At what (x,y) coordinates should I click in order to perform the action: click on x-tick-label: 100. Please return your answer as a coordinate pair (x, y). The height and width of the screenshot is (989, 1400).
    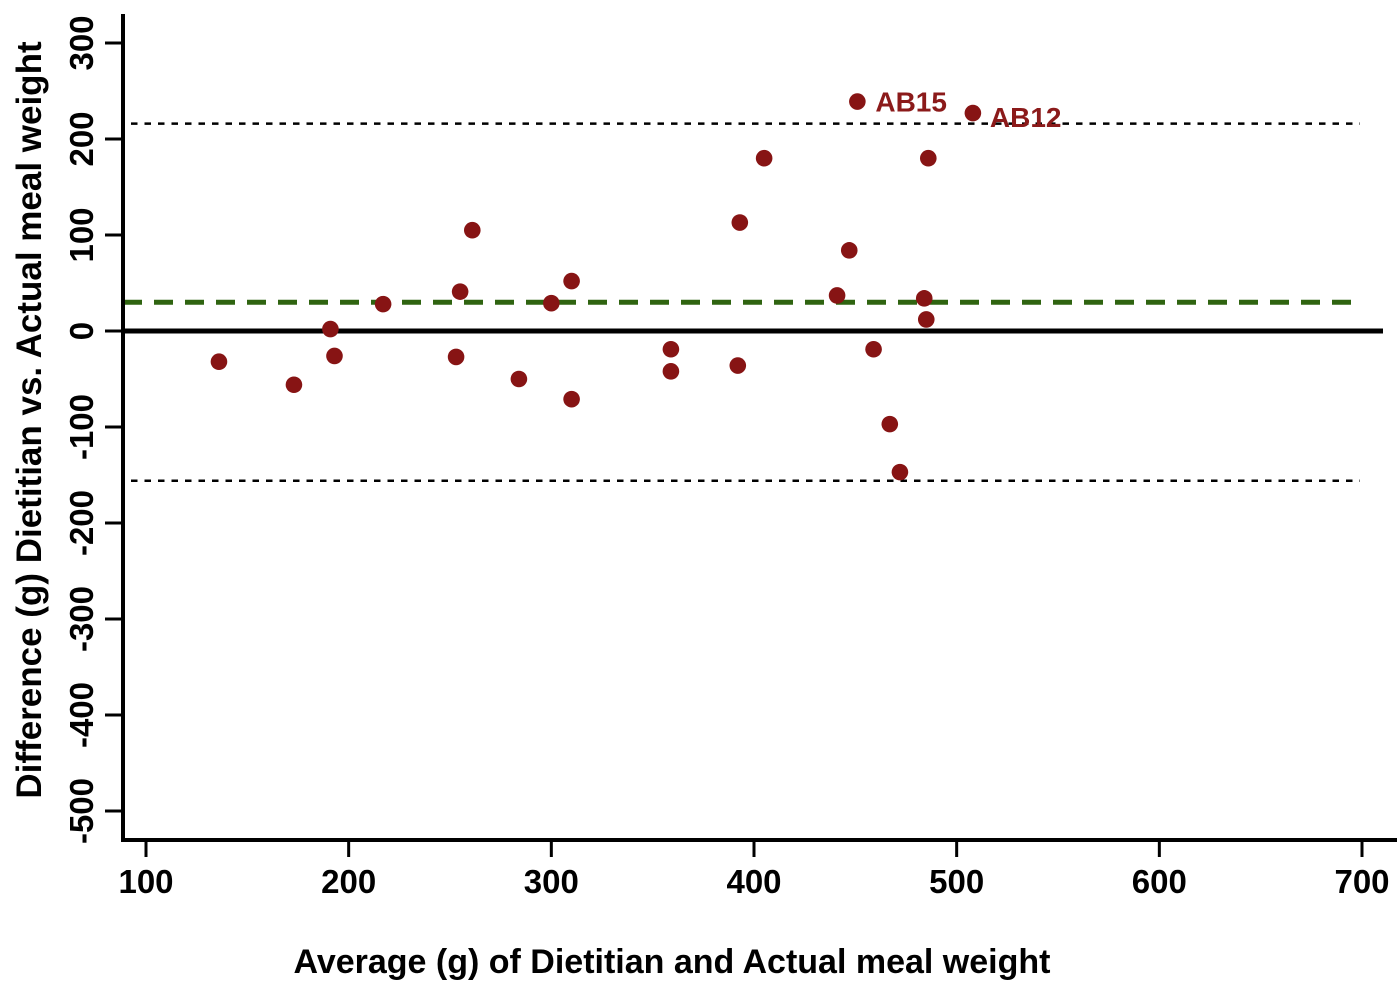
    Looking at the image, I should click on (145, 881).